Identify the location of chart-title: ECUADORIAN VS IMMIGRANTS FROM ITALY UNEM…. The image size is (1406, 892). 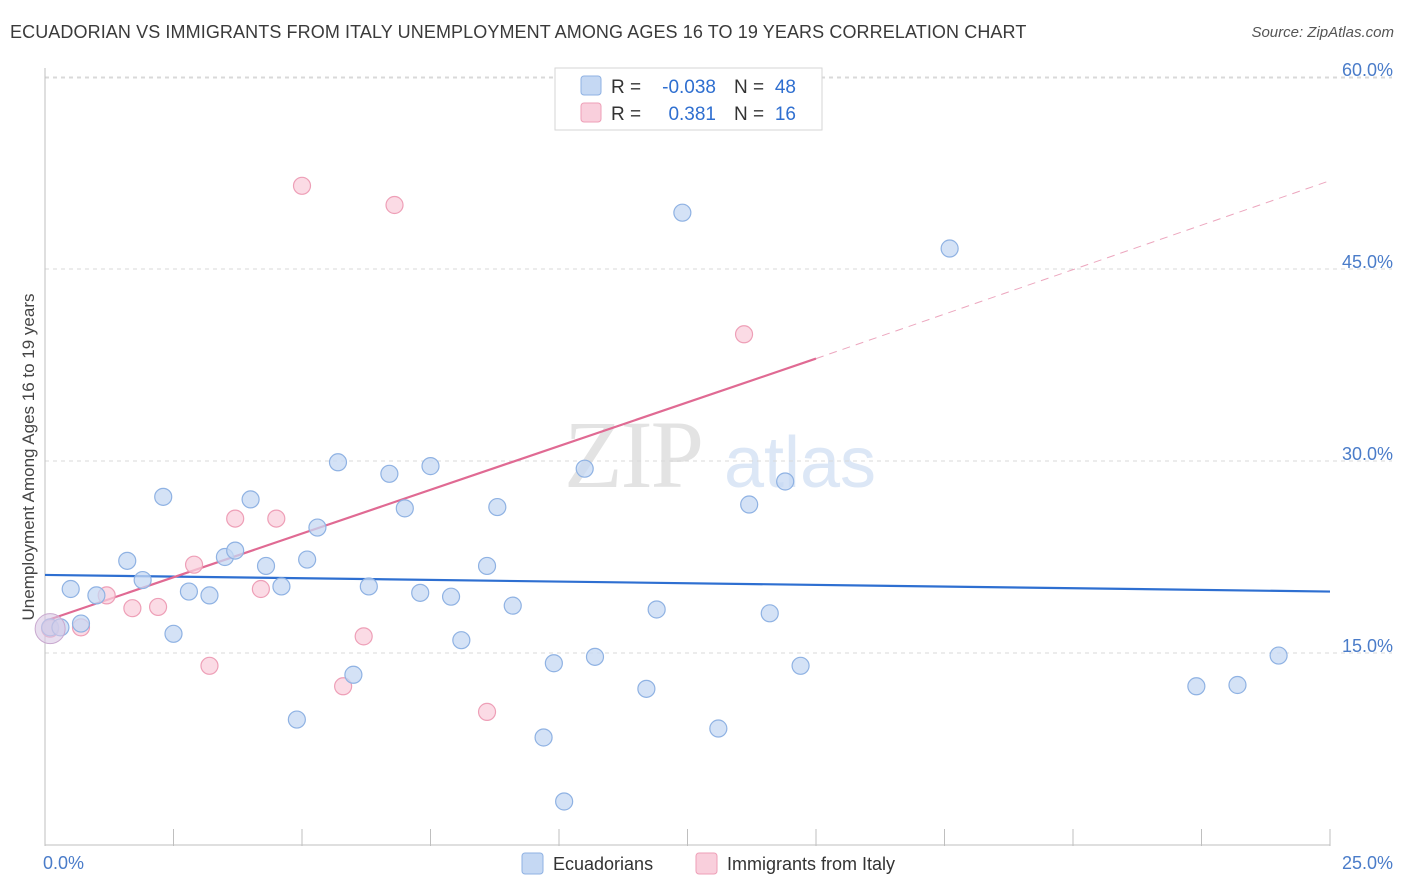
(518, 32).